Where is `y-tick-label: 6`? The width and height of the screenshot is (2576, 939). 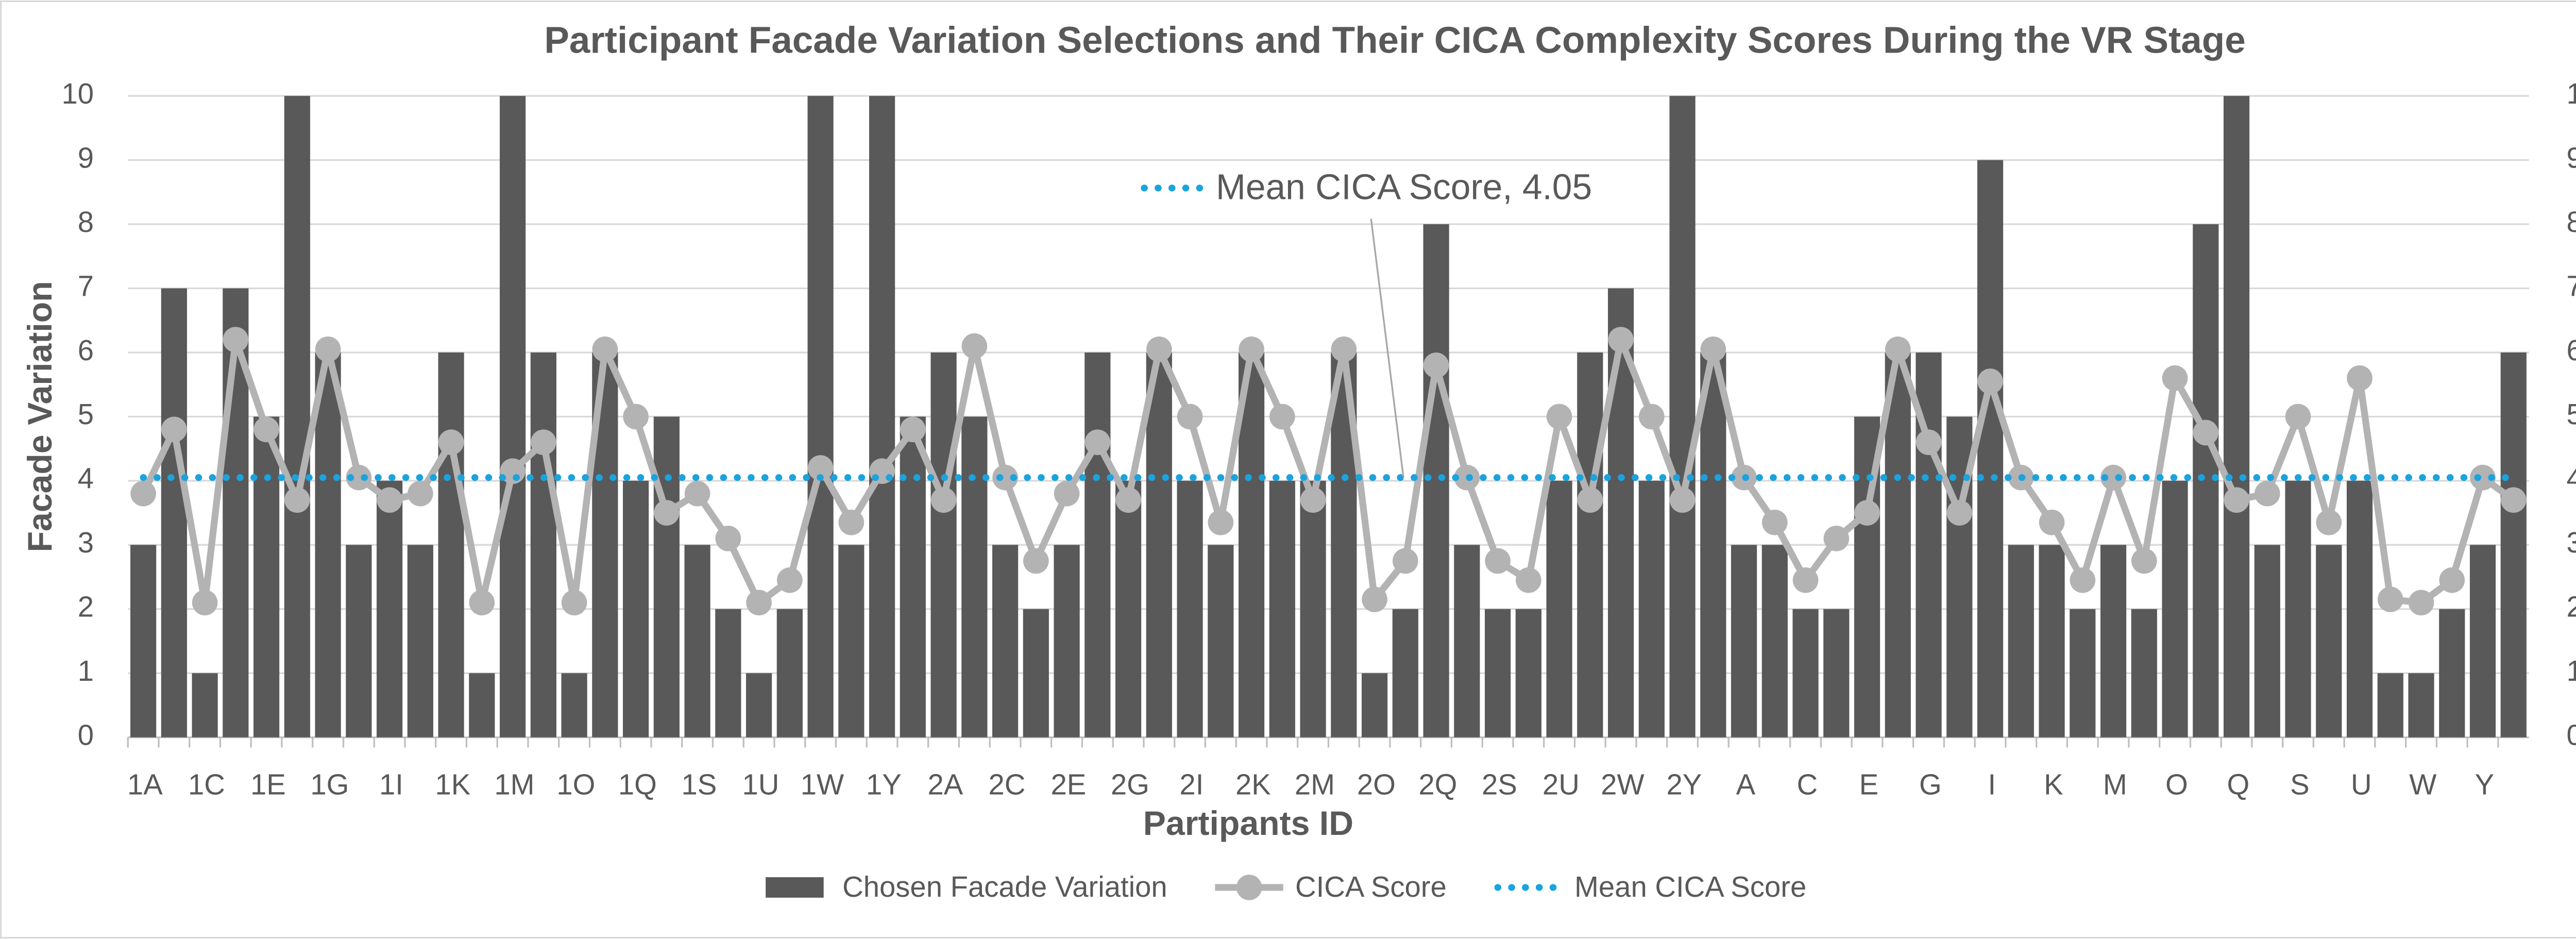 y-tick-label: 6 is located at coordinates (86, 350).